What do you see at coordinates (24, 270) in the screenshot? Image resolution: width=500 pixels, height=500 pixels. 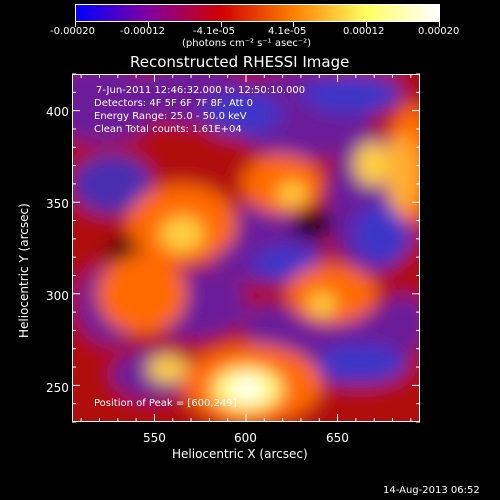 I see `y-axis-label: Heliocentric Y (arcsec)` at bounding box center [24, 270].